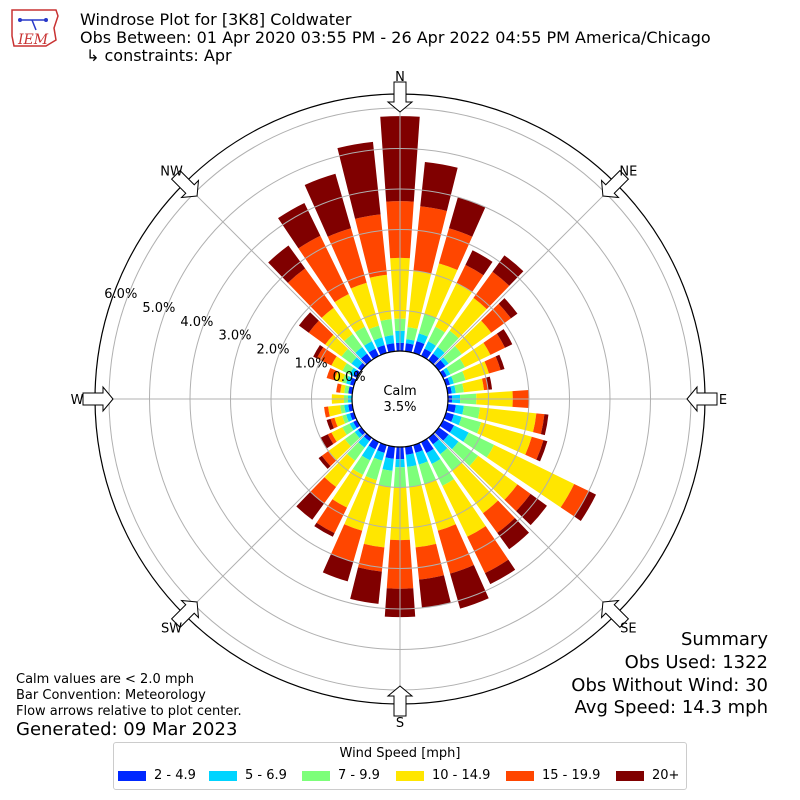  Describe the element at coordinates (273, 350) in the screenshot. I see `radial-tick-label: 2.0%` at that location.